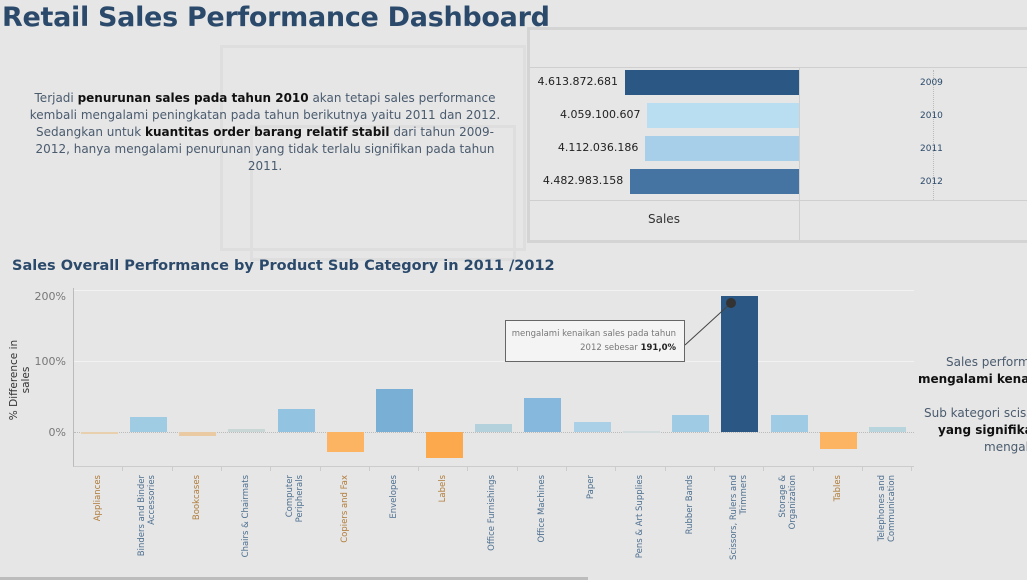  I want to click on sales-bar-2009, so click(712, 82).